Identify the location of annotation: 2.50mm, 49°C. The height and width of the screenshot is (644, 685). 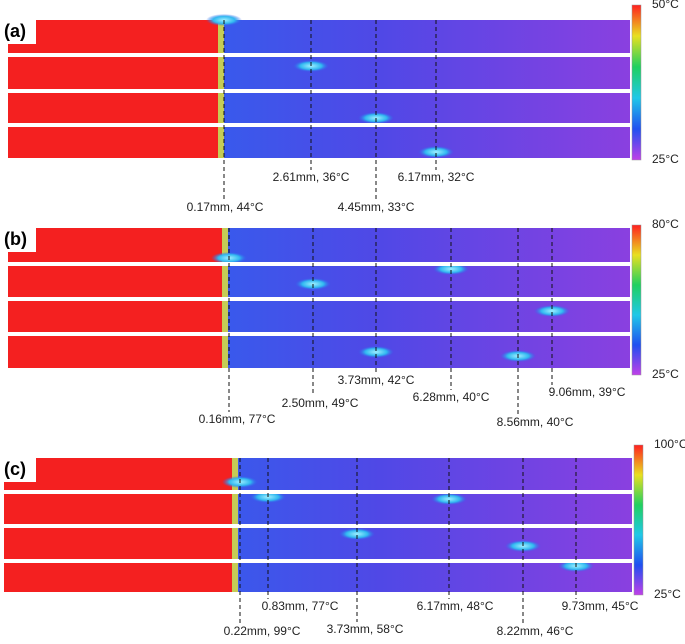
(320, 403).